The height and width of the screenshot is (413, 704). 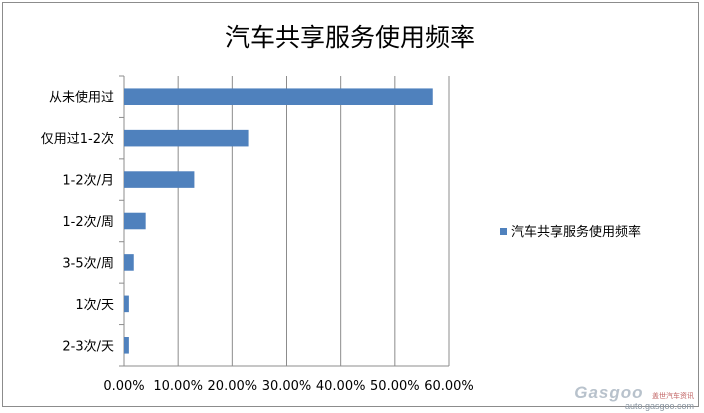 I want to click on chart-title: 汽车共享服务使用频率, so click(x=350, y=37).